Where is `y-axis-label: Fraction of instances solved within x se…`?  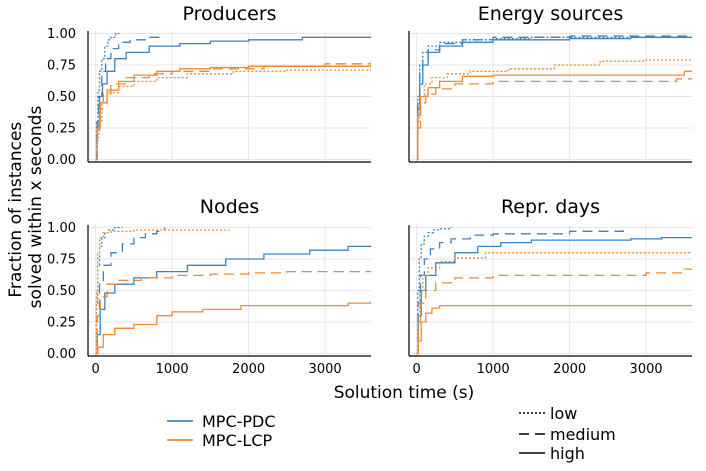
y-axis-label: Fraction of instances solved within x se… is located at coordinates (26, 207).